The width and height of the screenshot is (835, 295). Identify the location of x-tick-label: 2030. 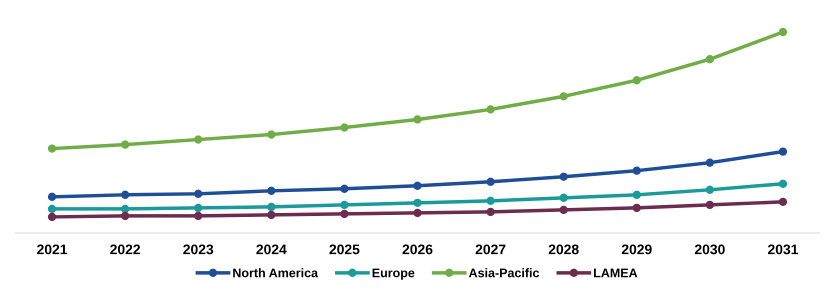
(709, 249).